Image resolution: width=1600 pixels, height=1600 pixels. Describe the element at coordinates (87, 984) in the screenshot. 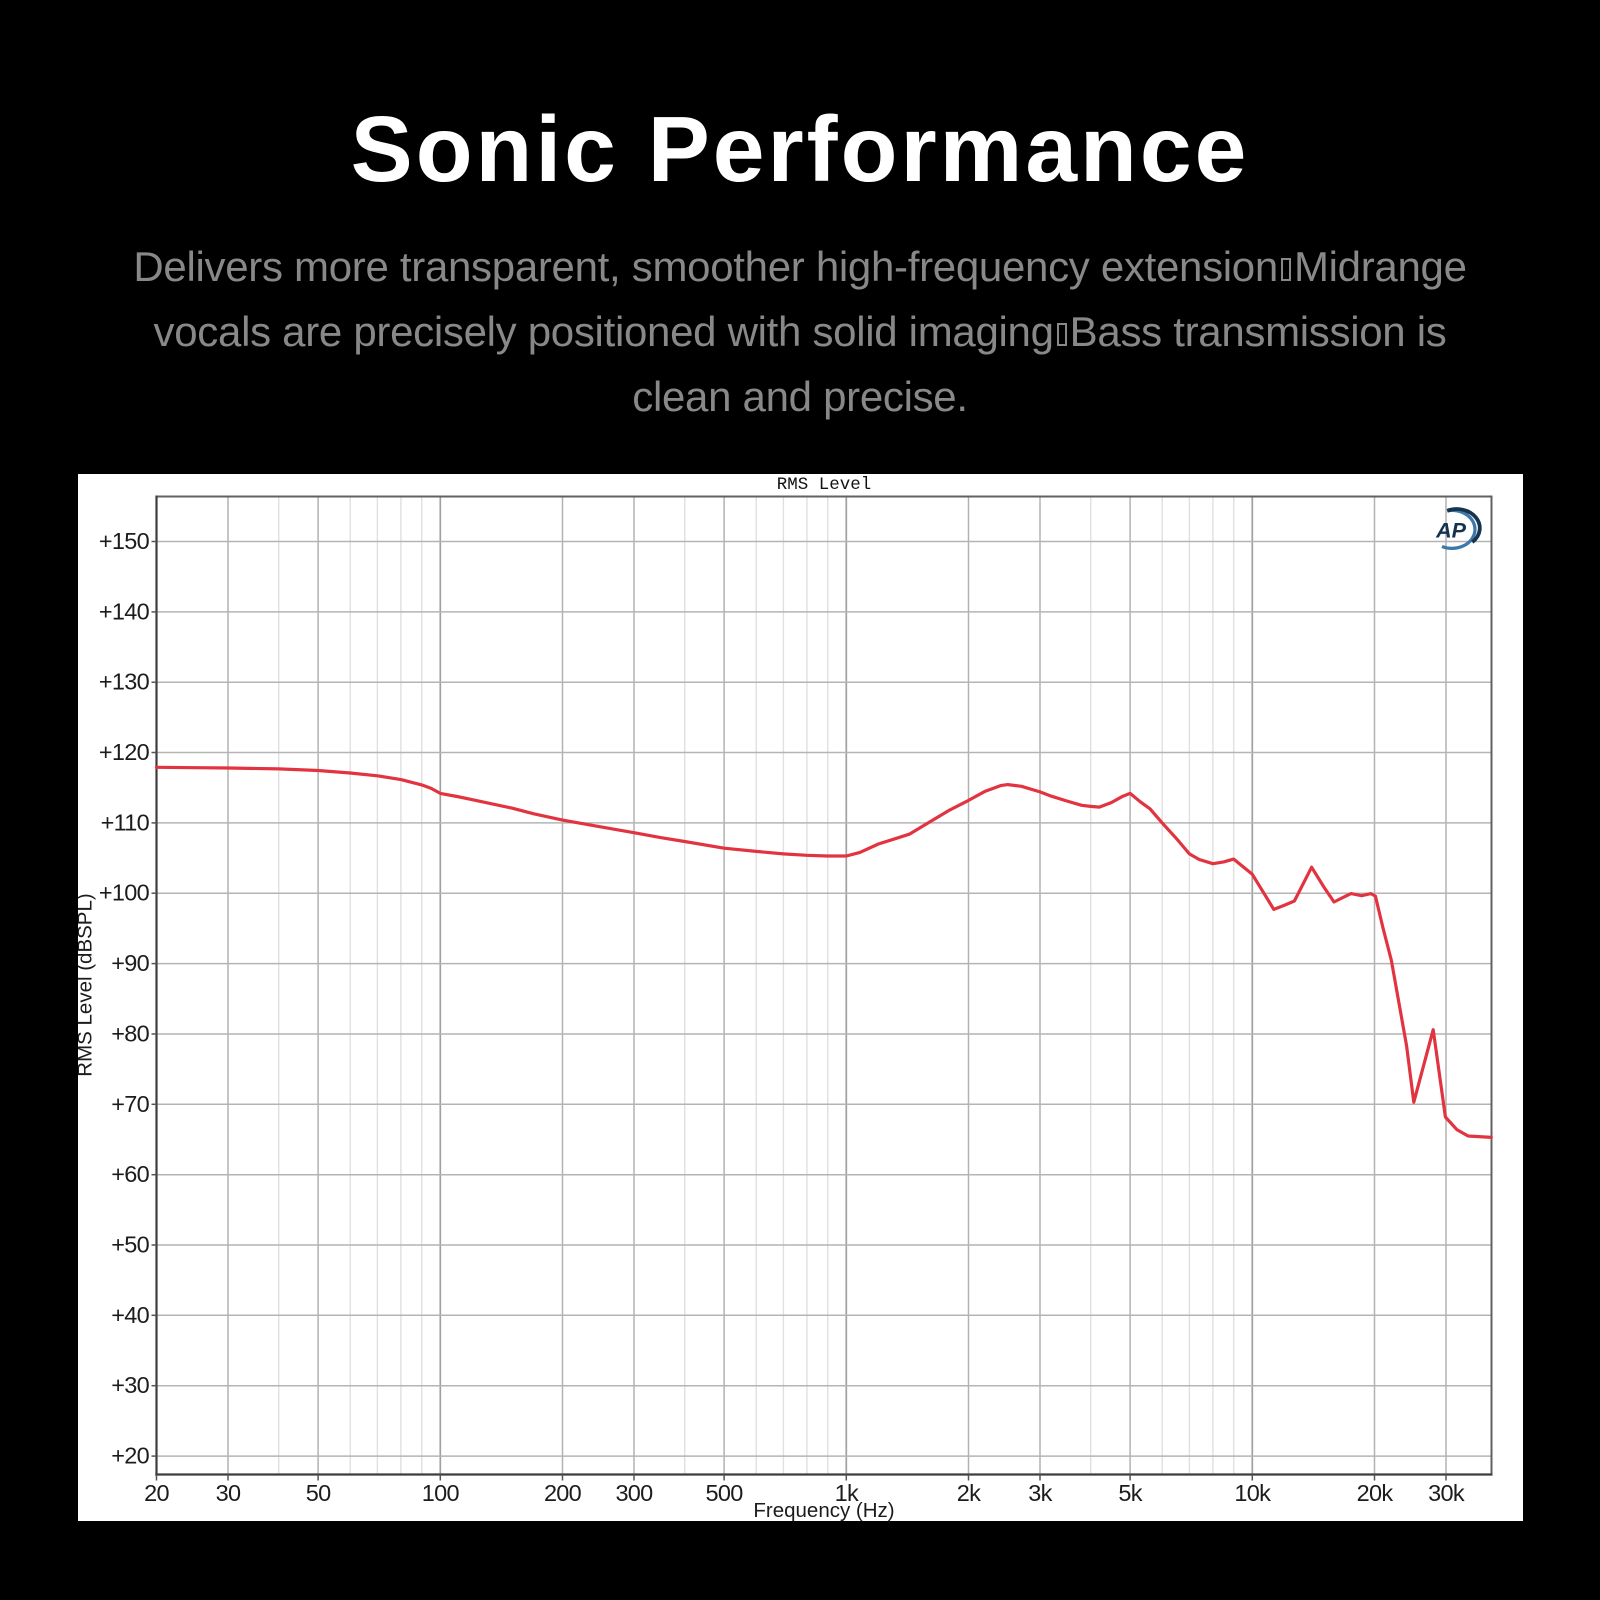

I see `svg-text: RMS Level (dBSPL)` at that location.